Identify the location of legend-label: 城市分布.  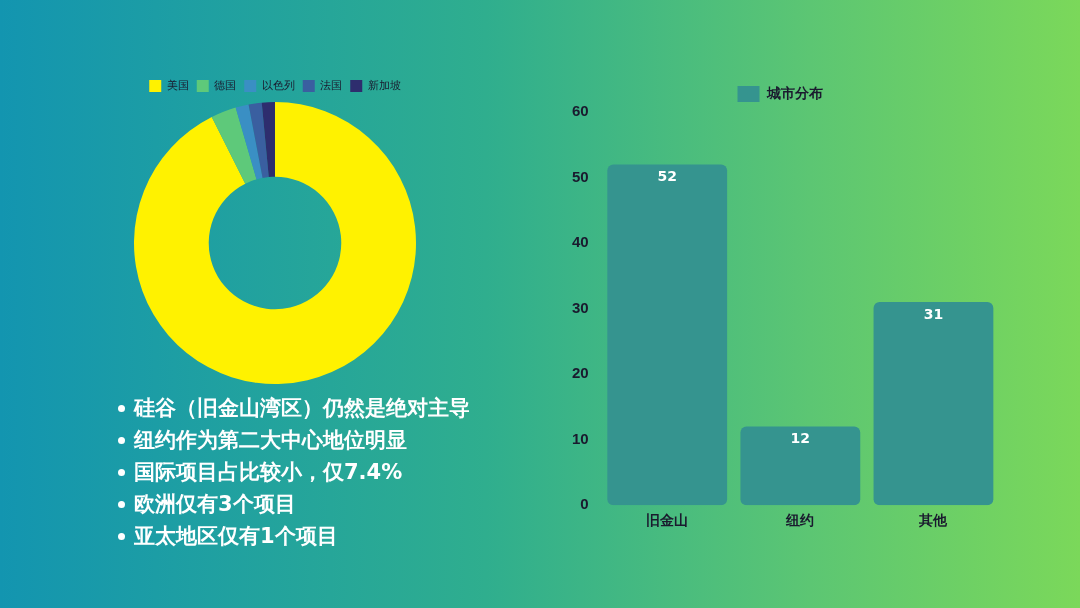
(794, 92).